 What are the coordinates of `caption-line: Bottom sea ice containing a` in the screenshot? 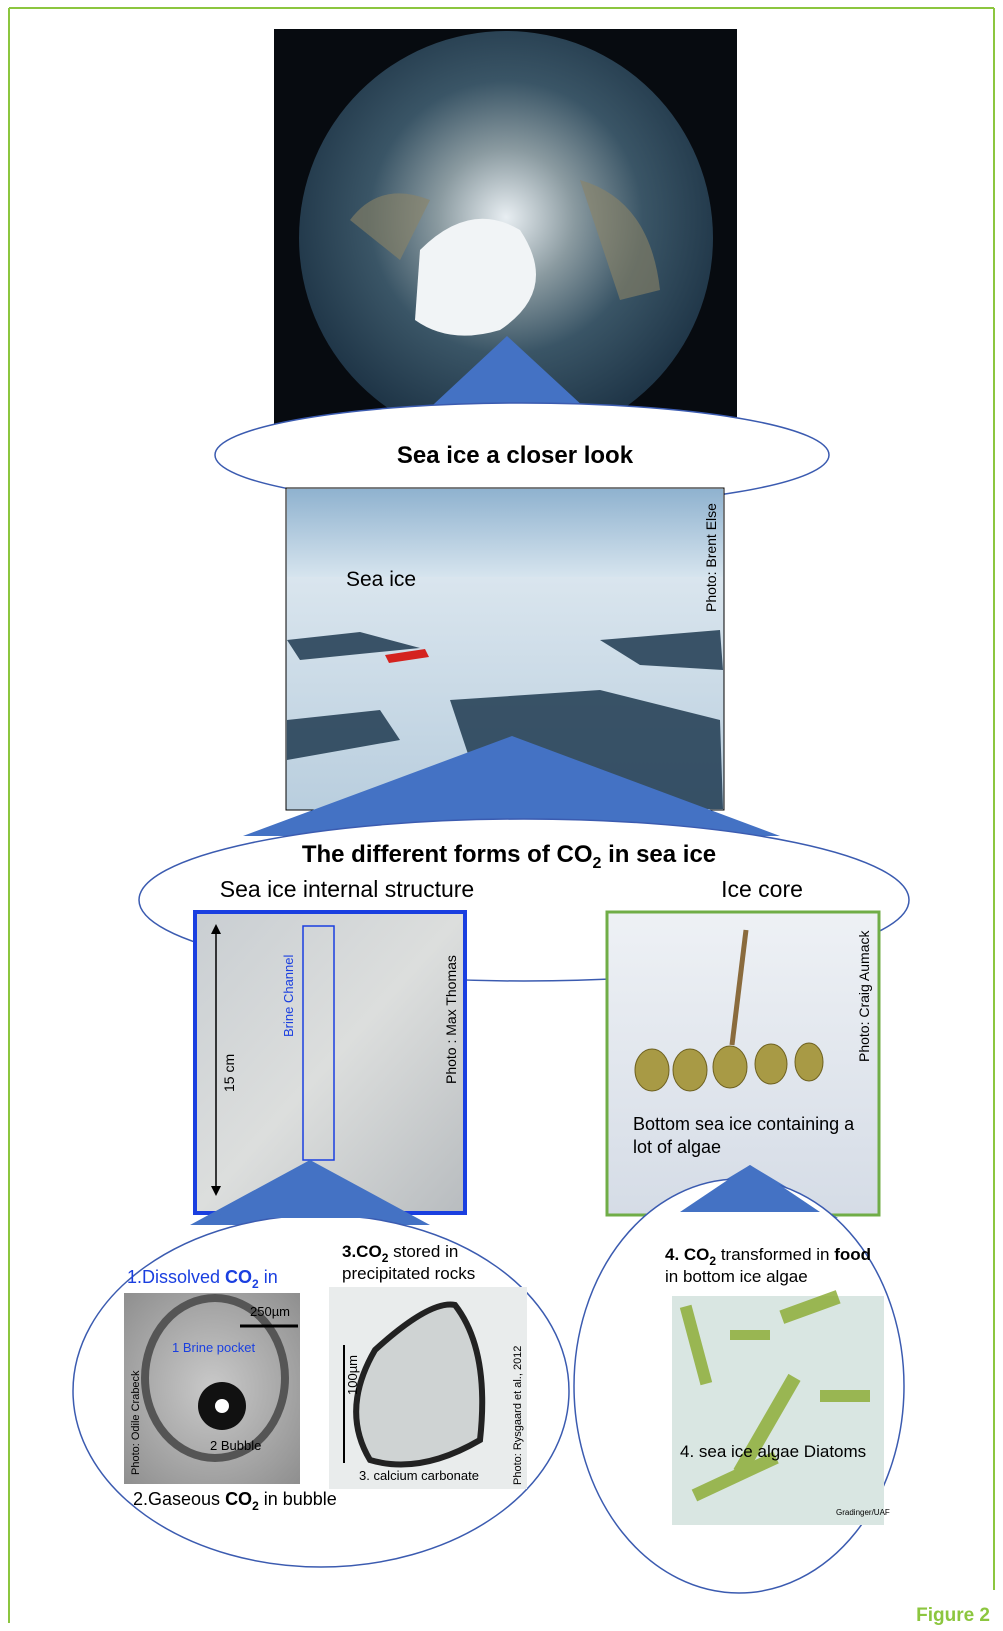 It's located at (744, 1124).